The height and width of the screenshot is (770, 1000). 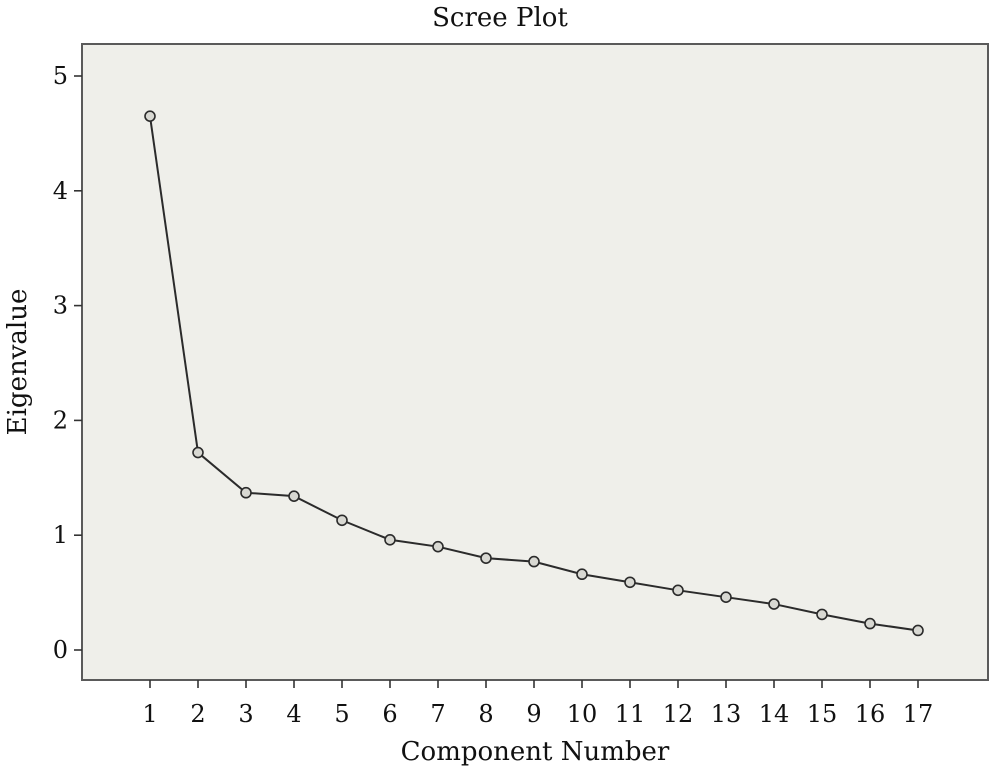 What do you see at coordinates (918, 714) in the screenshot?
I see `x-tick-label: 17` at bounding box center [918, 714].